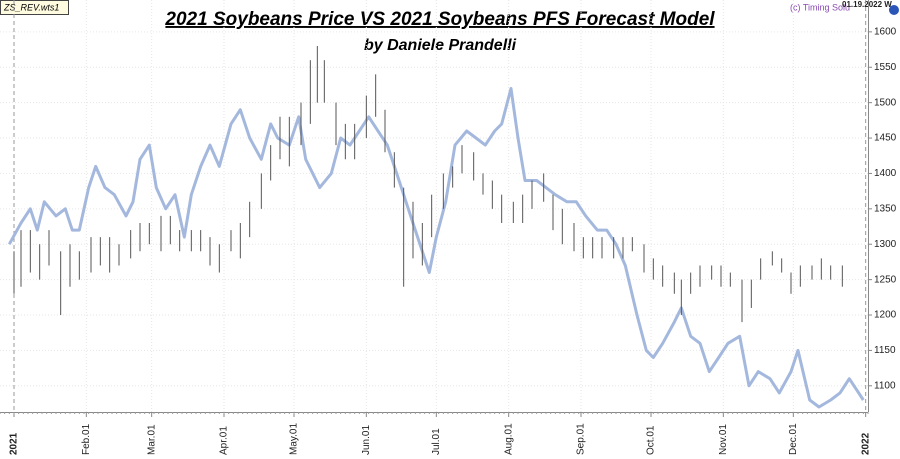 The image size is (900, 459). I want to click on x-tick-label: Feb.01, so click(86, 439).